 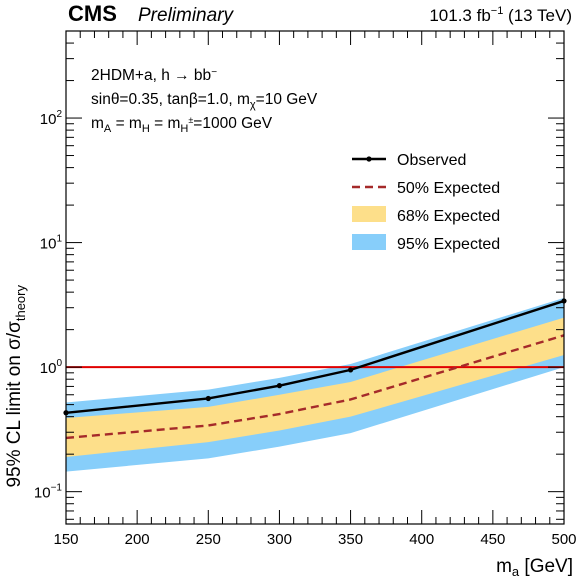 What do you see at coordinates (208, 539) in the screenshot?
I see `x-tick-label: 250` at bounding box center [208, 539].